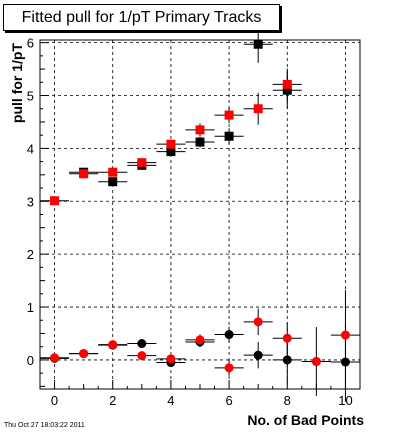 This screenshot has width=400, height=433. What do you see at coordinates (228, 400) in the screenshot?
I see `x-tick-label: 6` at bounding box center [228, 400].